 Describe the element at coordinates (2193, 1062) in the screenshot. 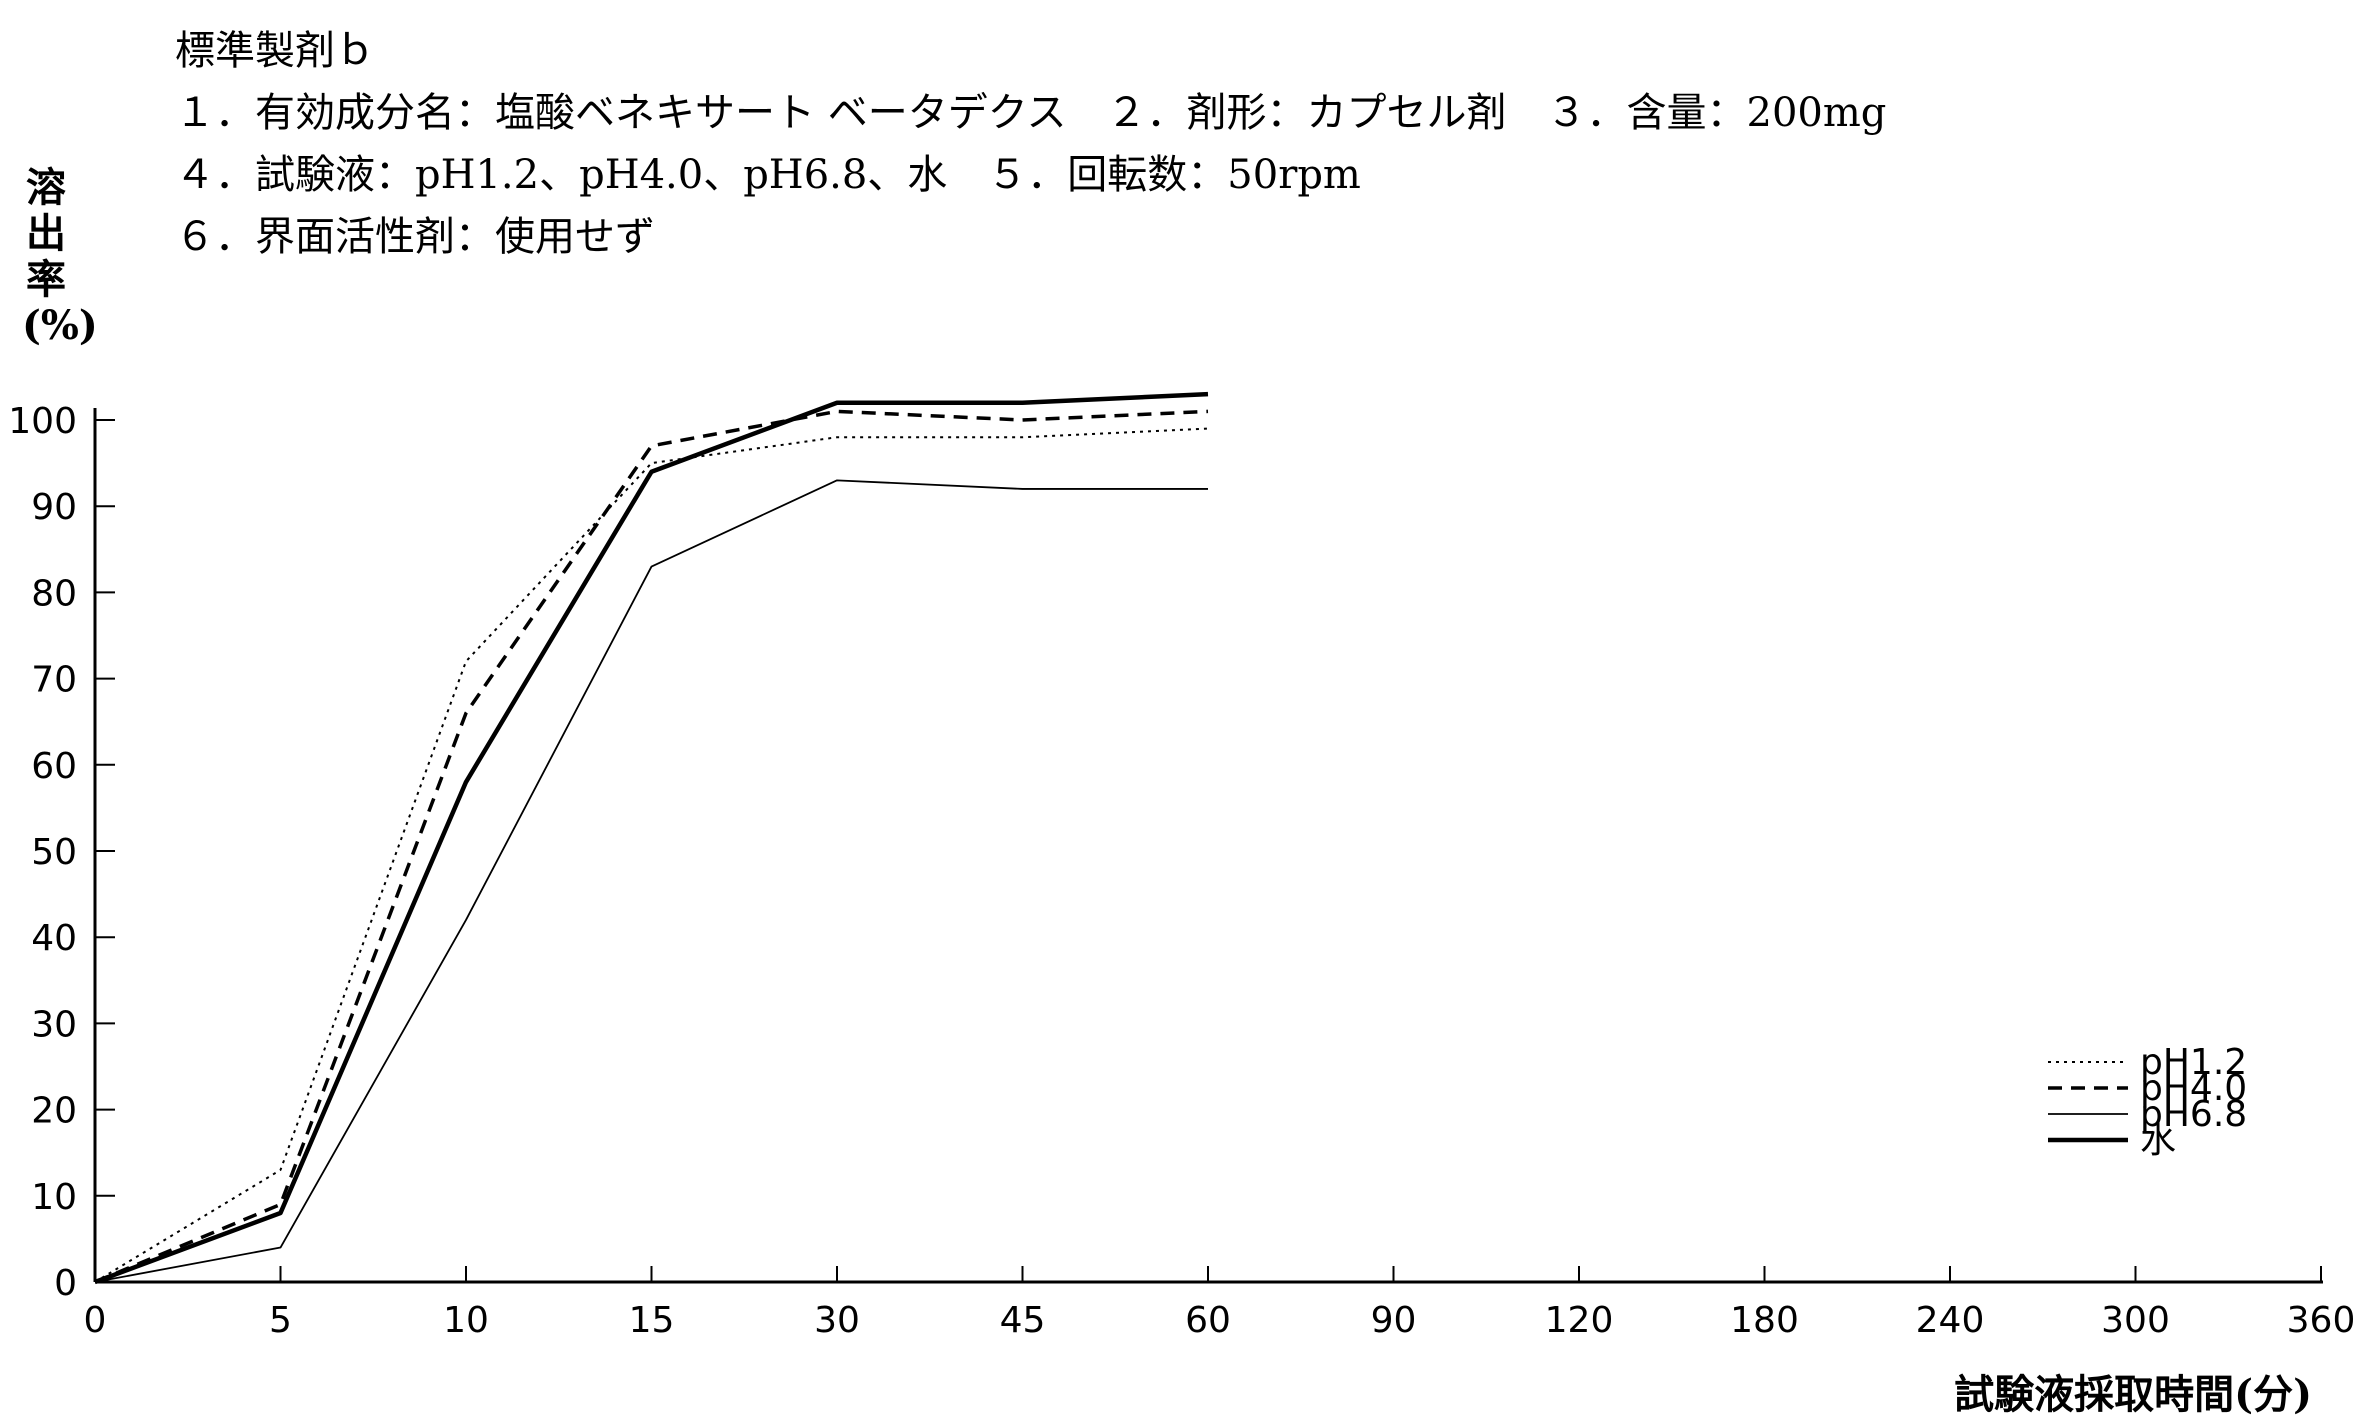

I see `legend-label: pH1.2` at that location.